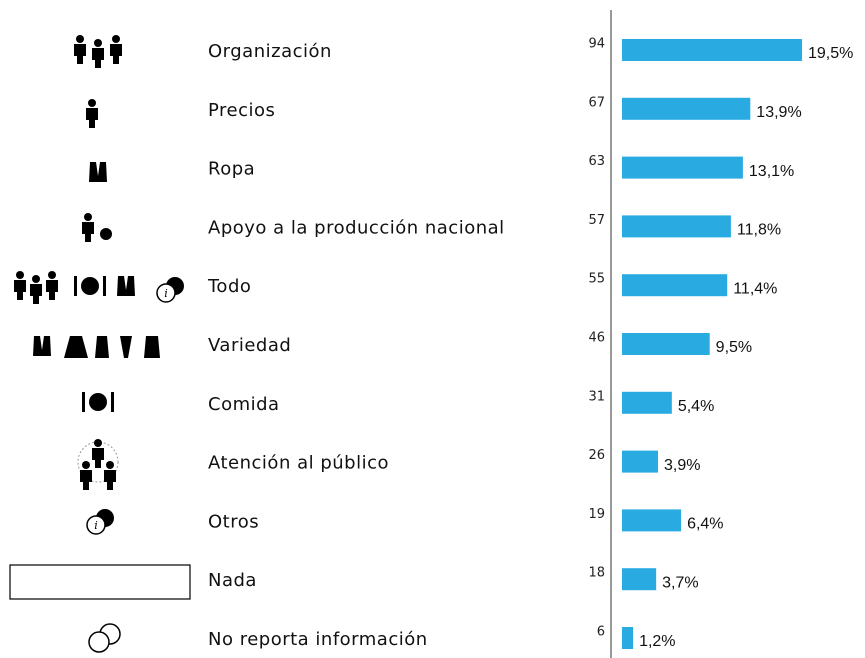 Image resolution: width=865 pixels, height=658 pixels. What do you see at coordinates (778, 112) in the screenshot?
I see `value-label: 13,9%` at bounding box center [778, 112].